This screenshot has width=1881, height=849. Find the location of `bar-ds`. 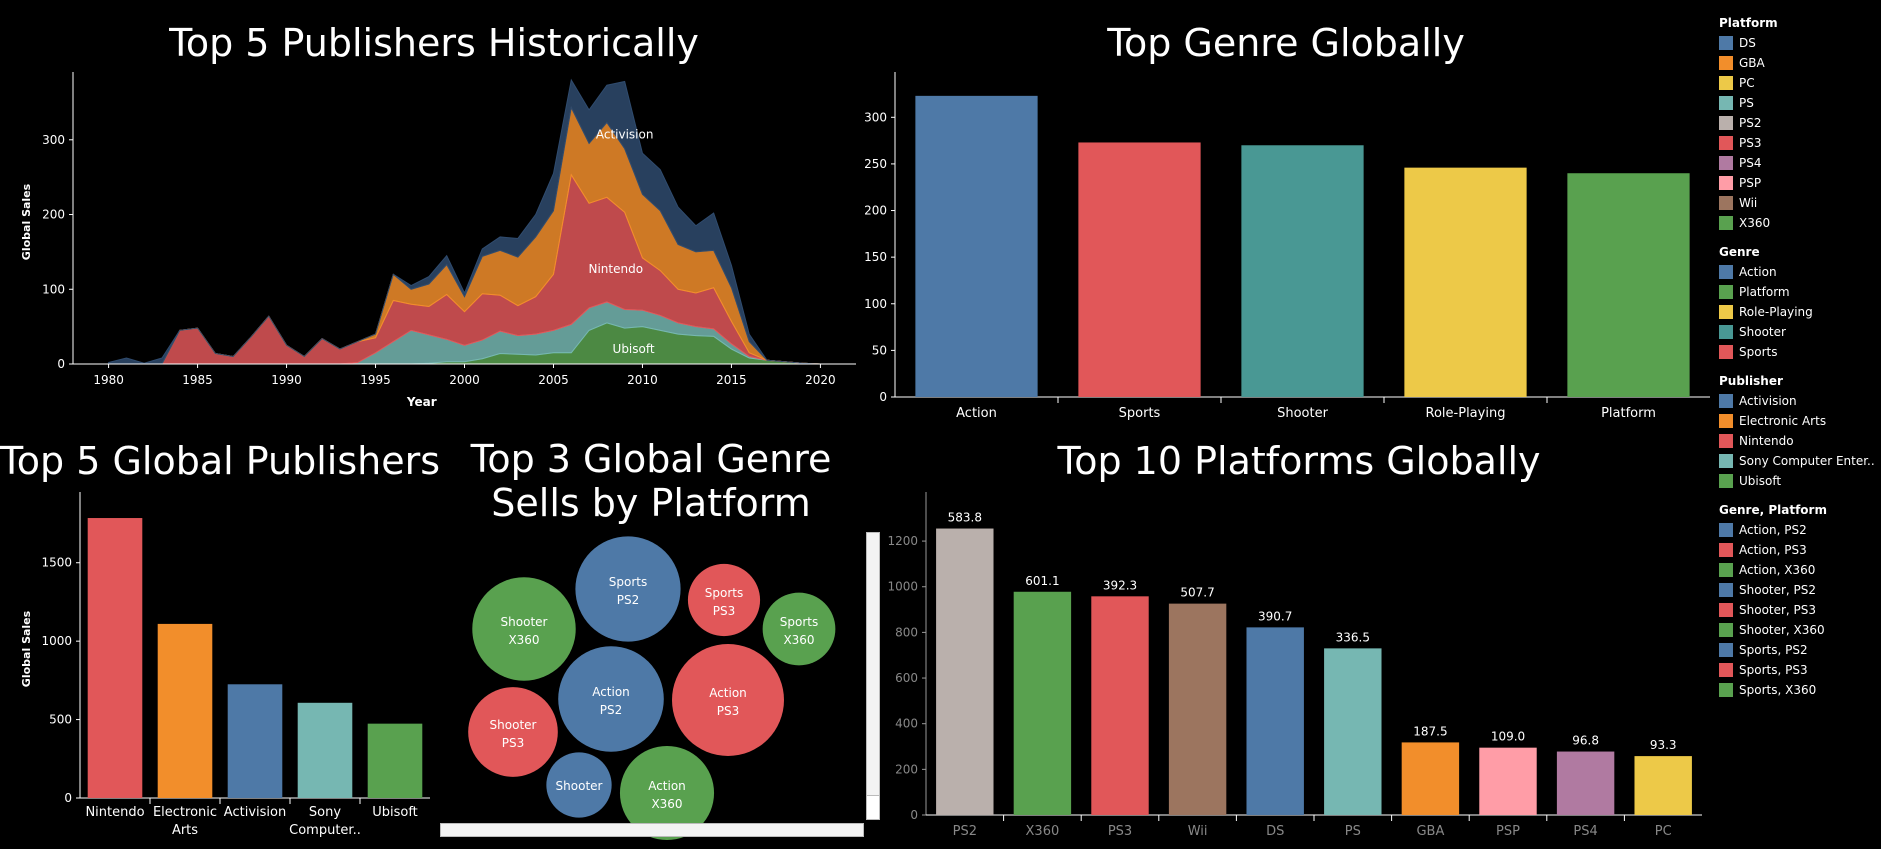

bar-ds is located at coordinates (1275, 721).